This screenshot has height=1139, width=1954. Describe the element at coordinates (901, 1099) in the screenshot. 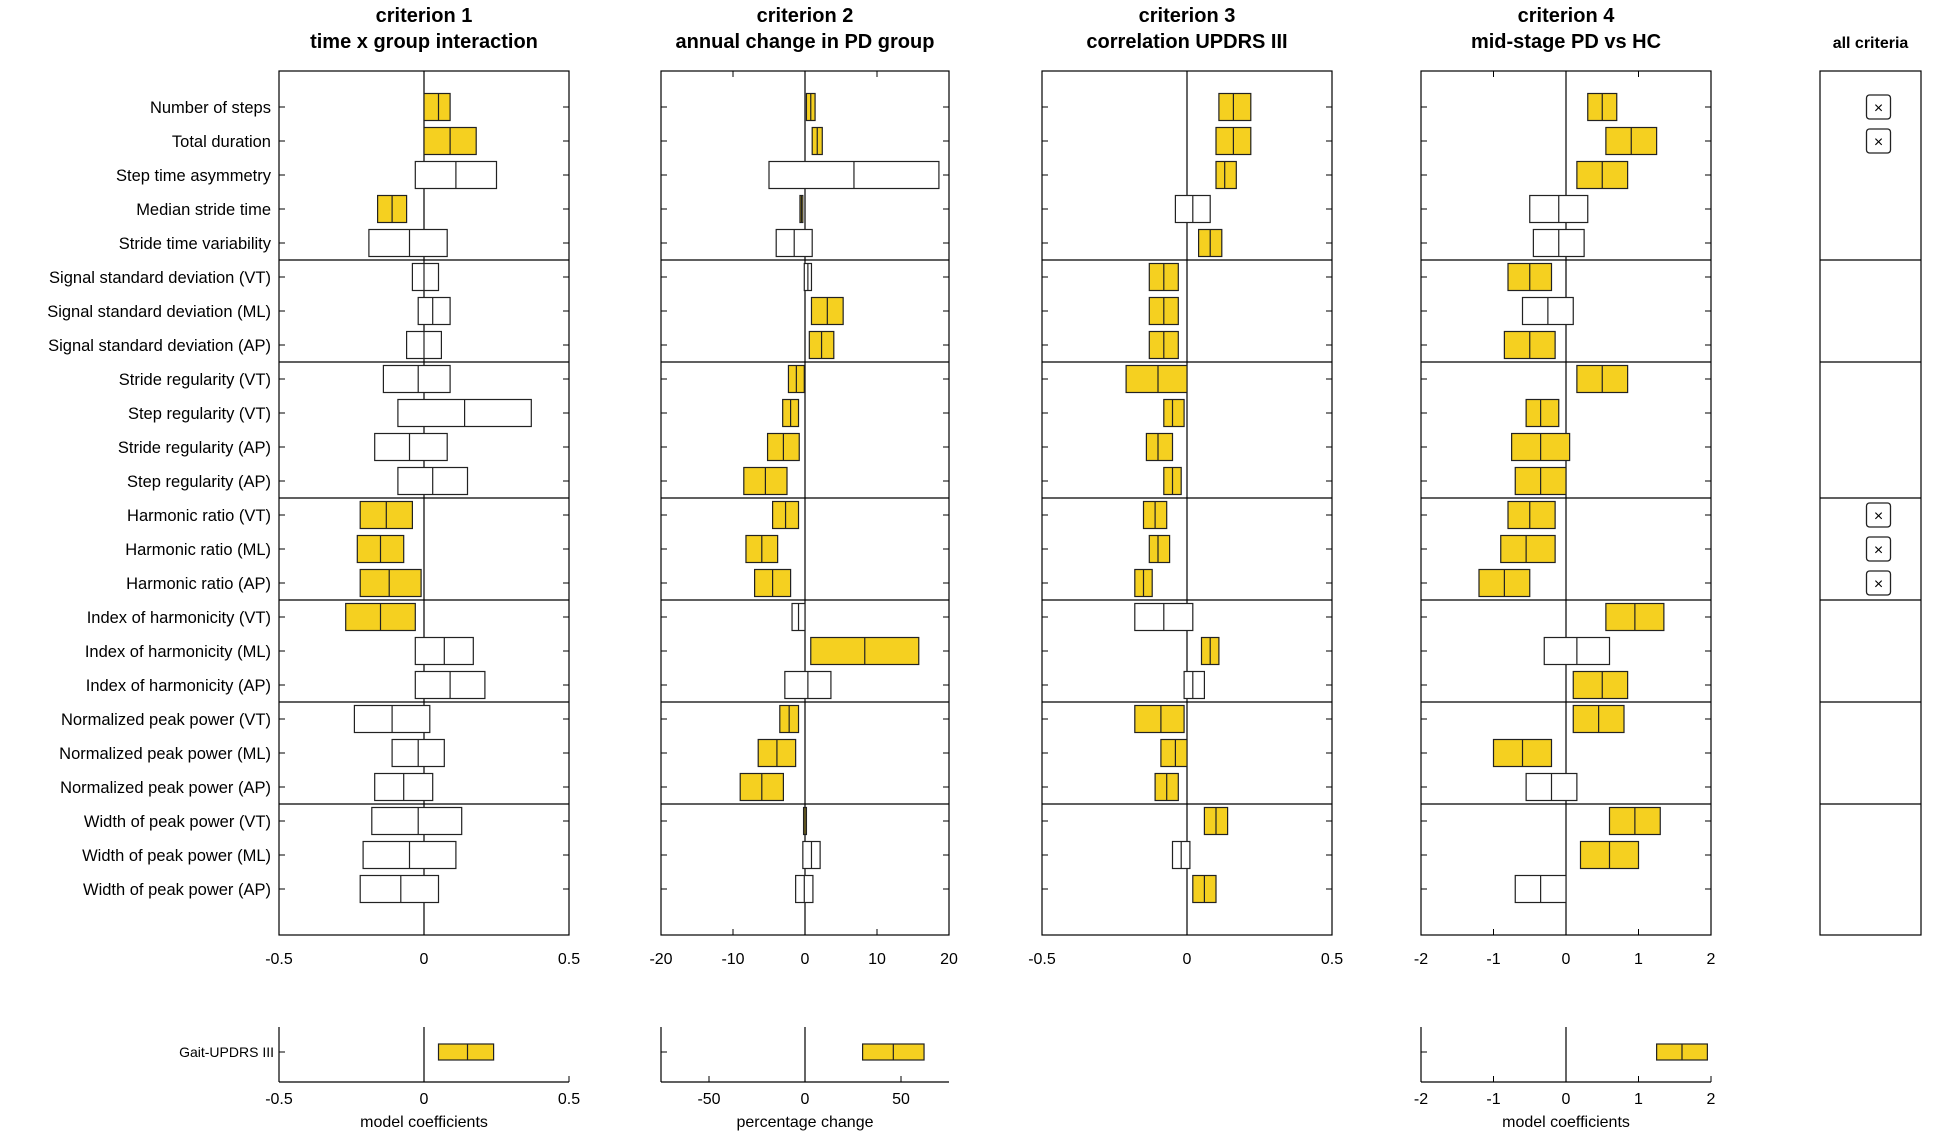

I see `x-tick-label: 50` at that location.